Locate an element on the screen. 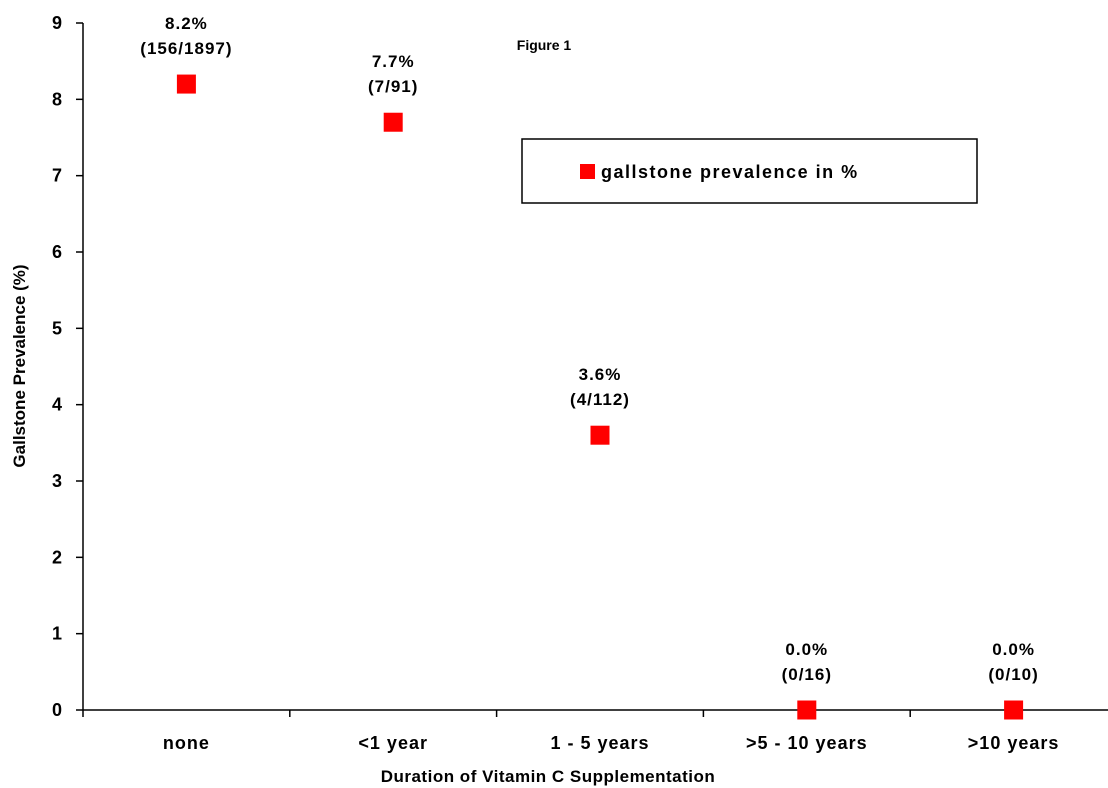 This screenshot has height=788, width=1108. legend-label: gallstone prevalence in % is located at coordinates (730, 172).